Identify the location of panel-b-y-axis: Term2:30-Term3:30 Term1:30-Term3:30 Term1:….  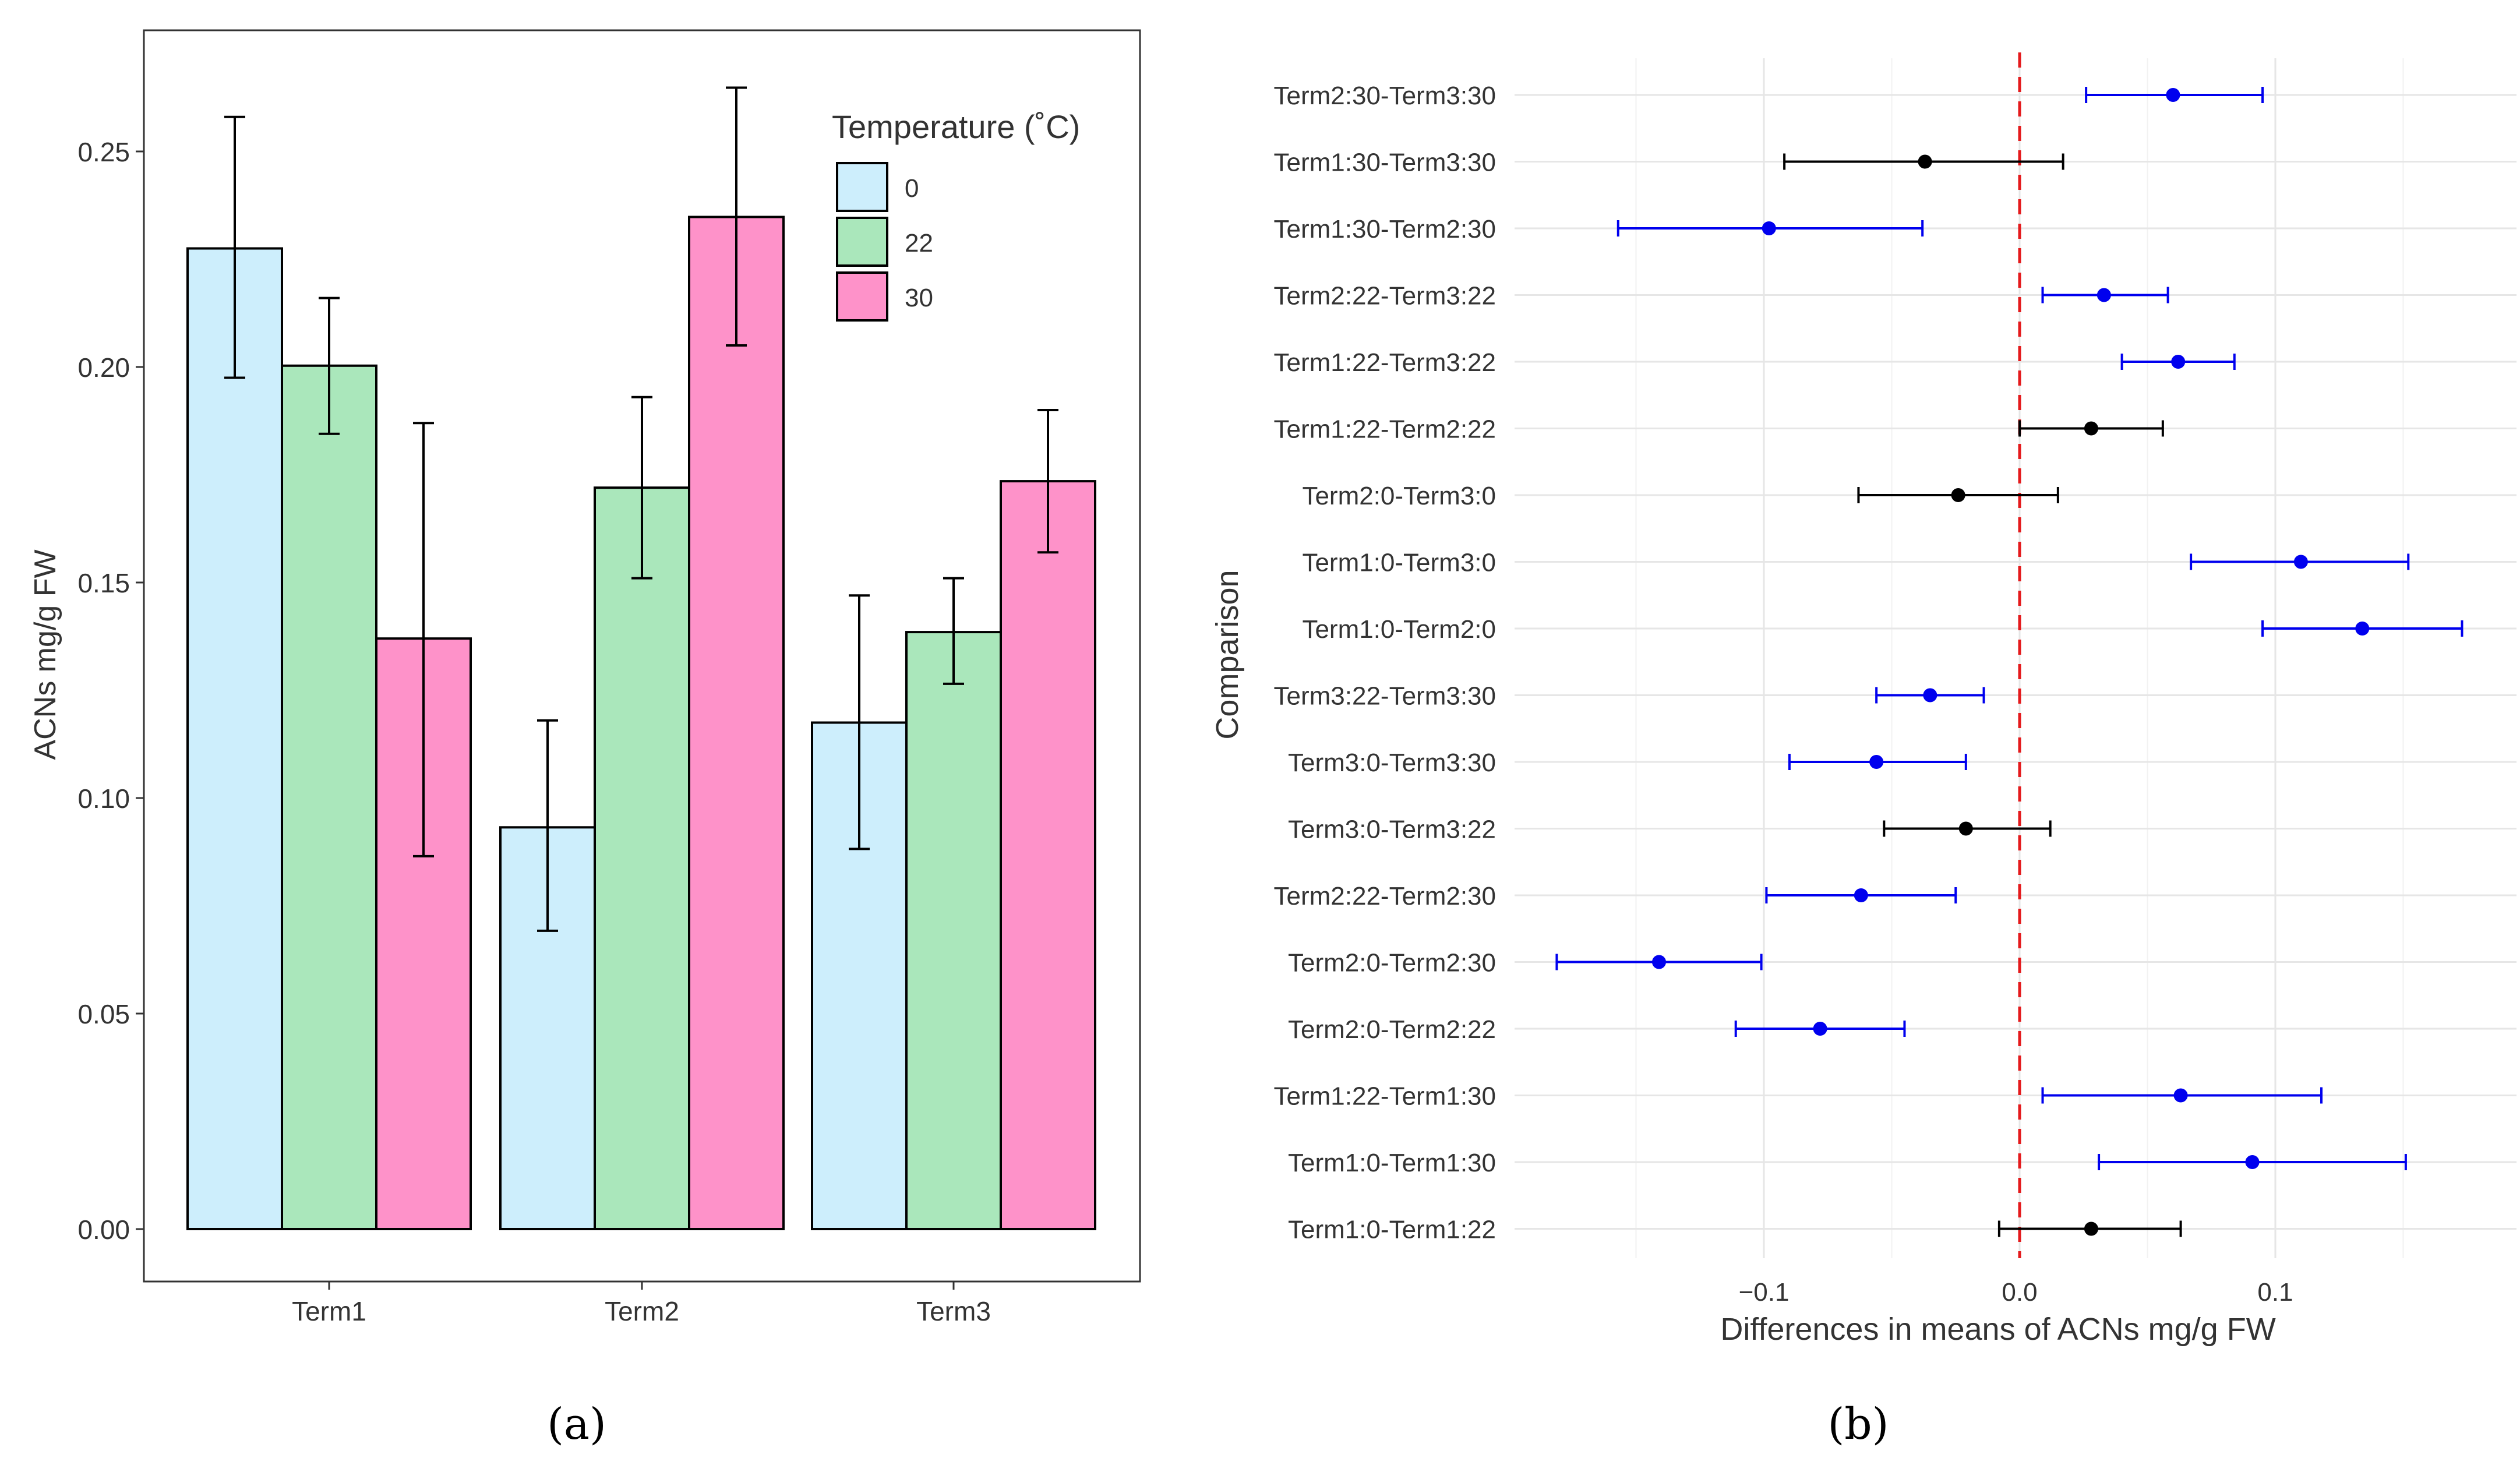
(1385, 663).